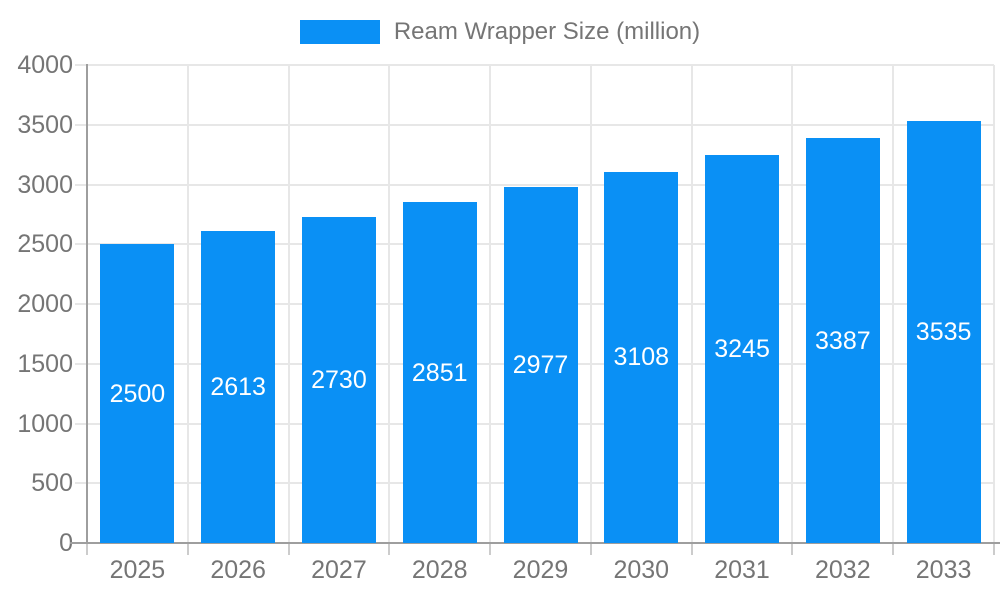 The height and width of the screenshot is (600, 1000). Describe the element at coordinates (45, 124) in the screenshot. I see `y-tick-label: 3500` at that location.